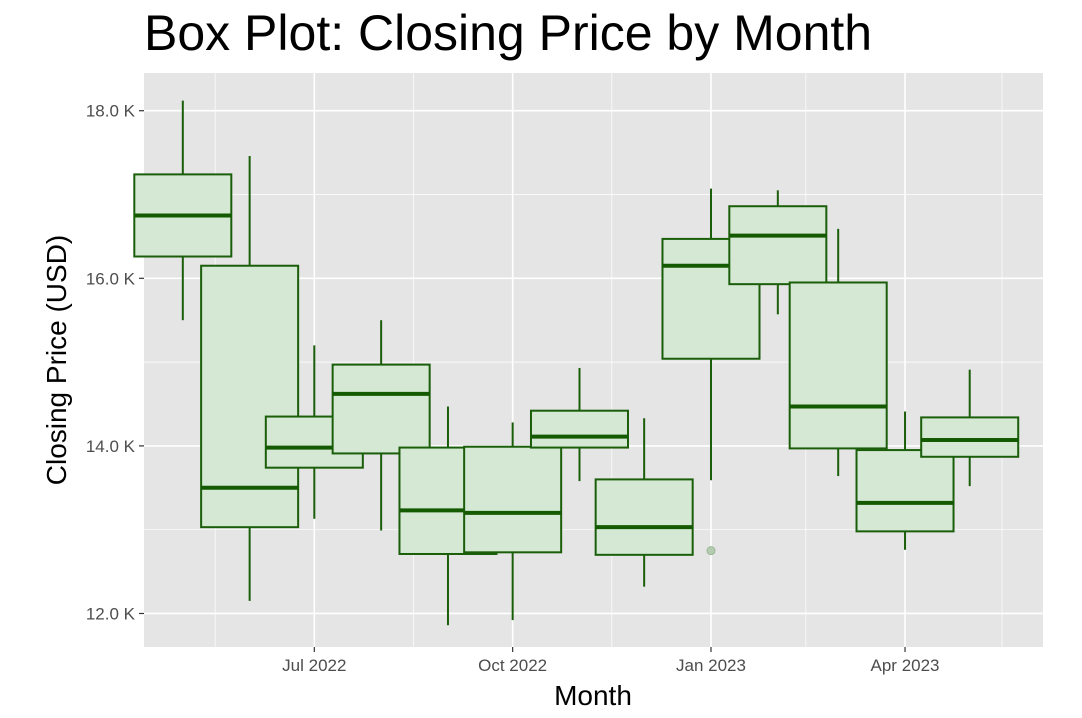 This screenshot has height=718, width=1082. What do you see at coordinates (512, 665) in the screenshot?
I see `x-tick-label: Oct 2022` at bounding box center [512, 665].